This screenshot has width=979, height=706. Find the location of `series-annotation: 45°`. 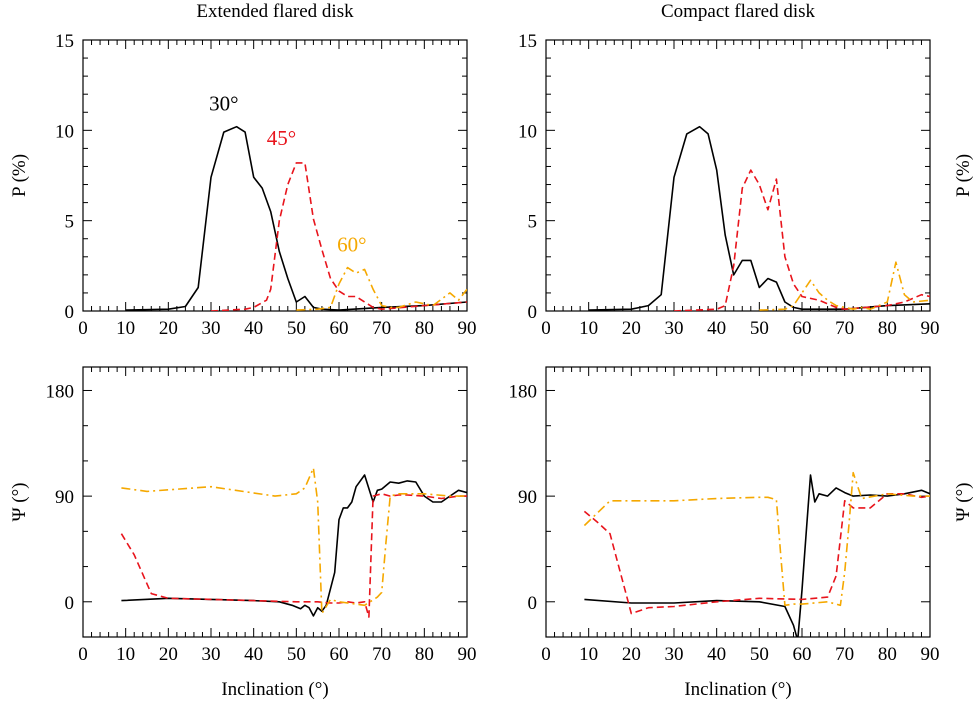

series-annotation: 45° is located at coordinates (281, 138).